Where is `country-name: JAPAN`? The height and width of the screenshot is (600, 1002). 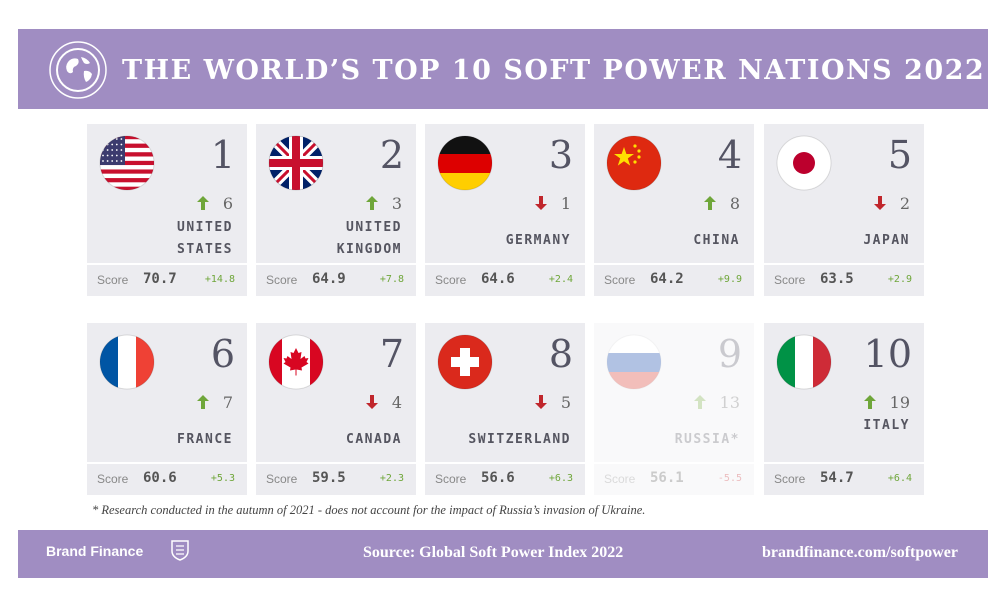
country-name: JAPAN is located at coordinates (840, 241).